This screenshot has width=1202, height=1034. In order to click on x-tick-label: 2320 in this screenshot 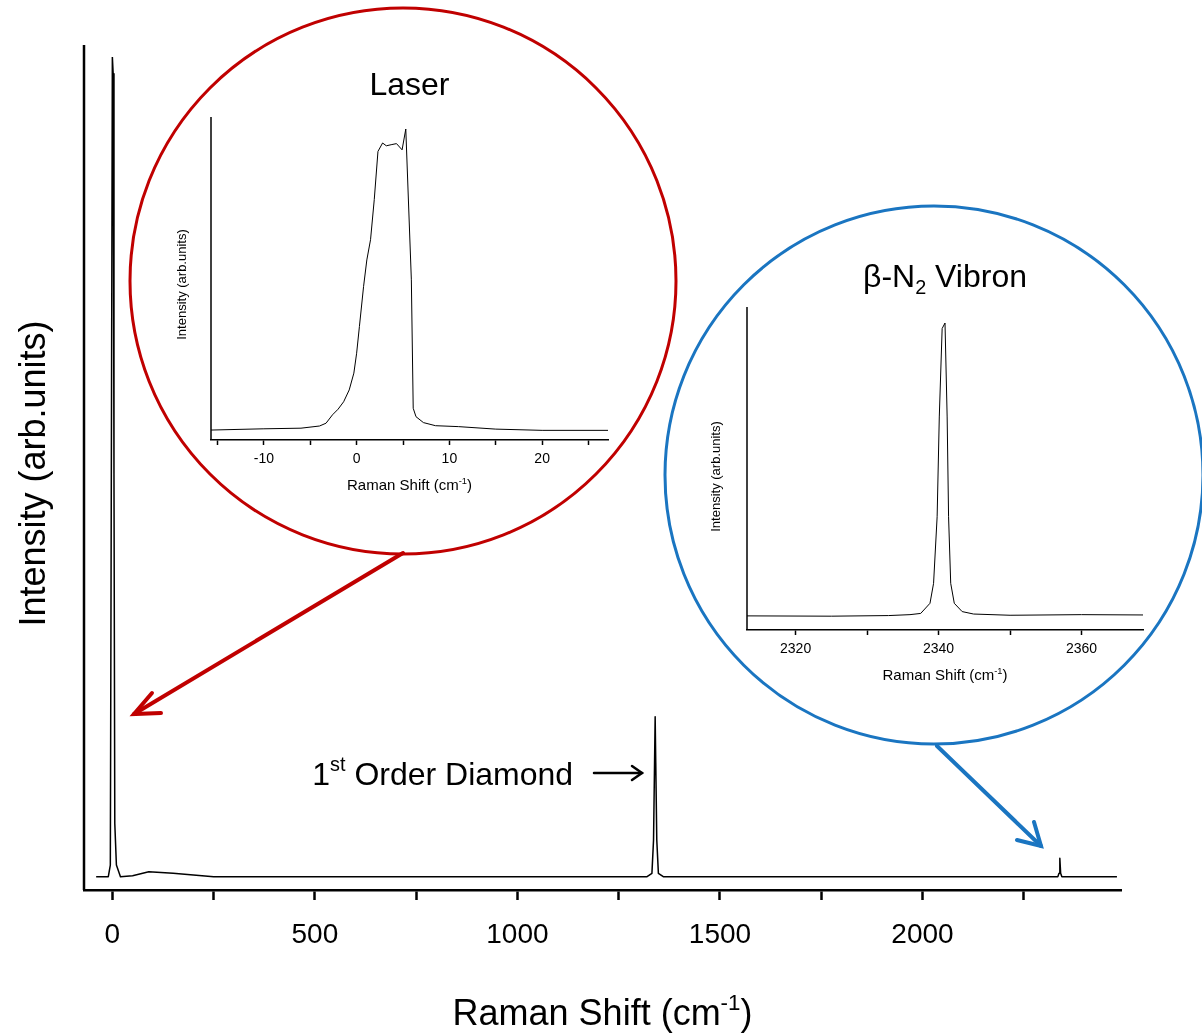, I will do `click(796, 648)`.